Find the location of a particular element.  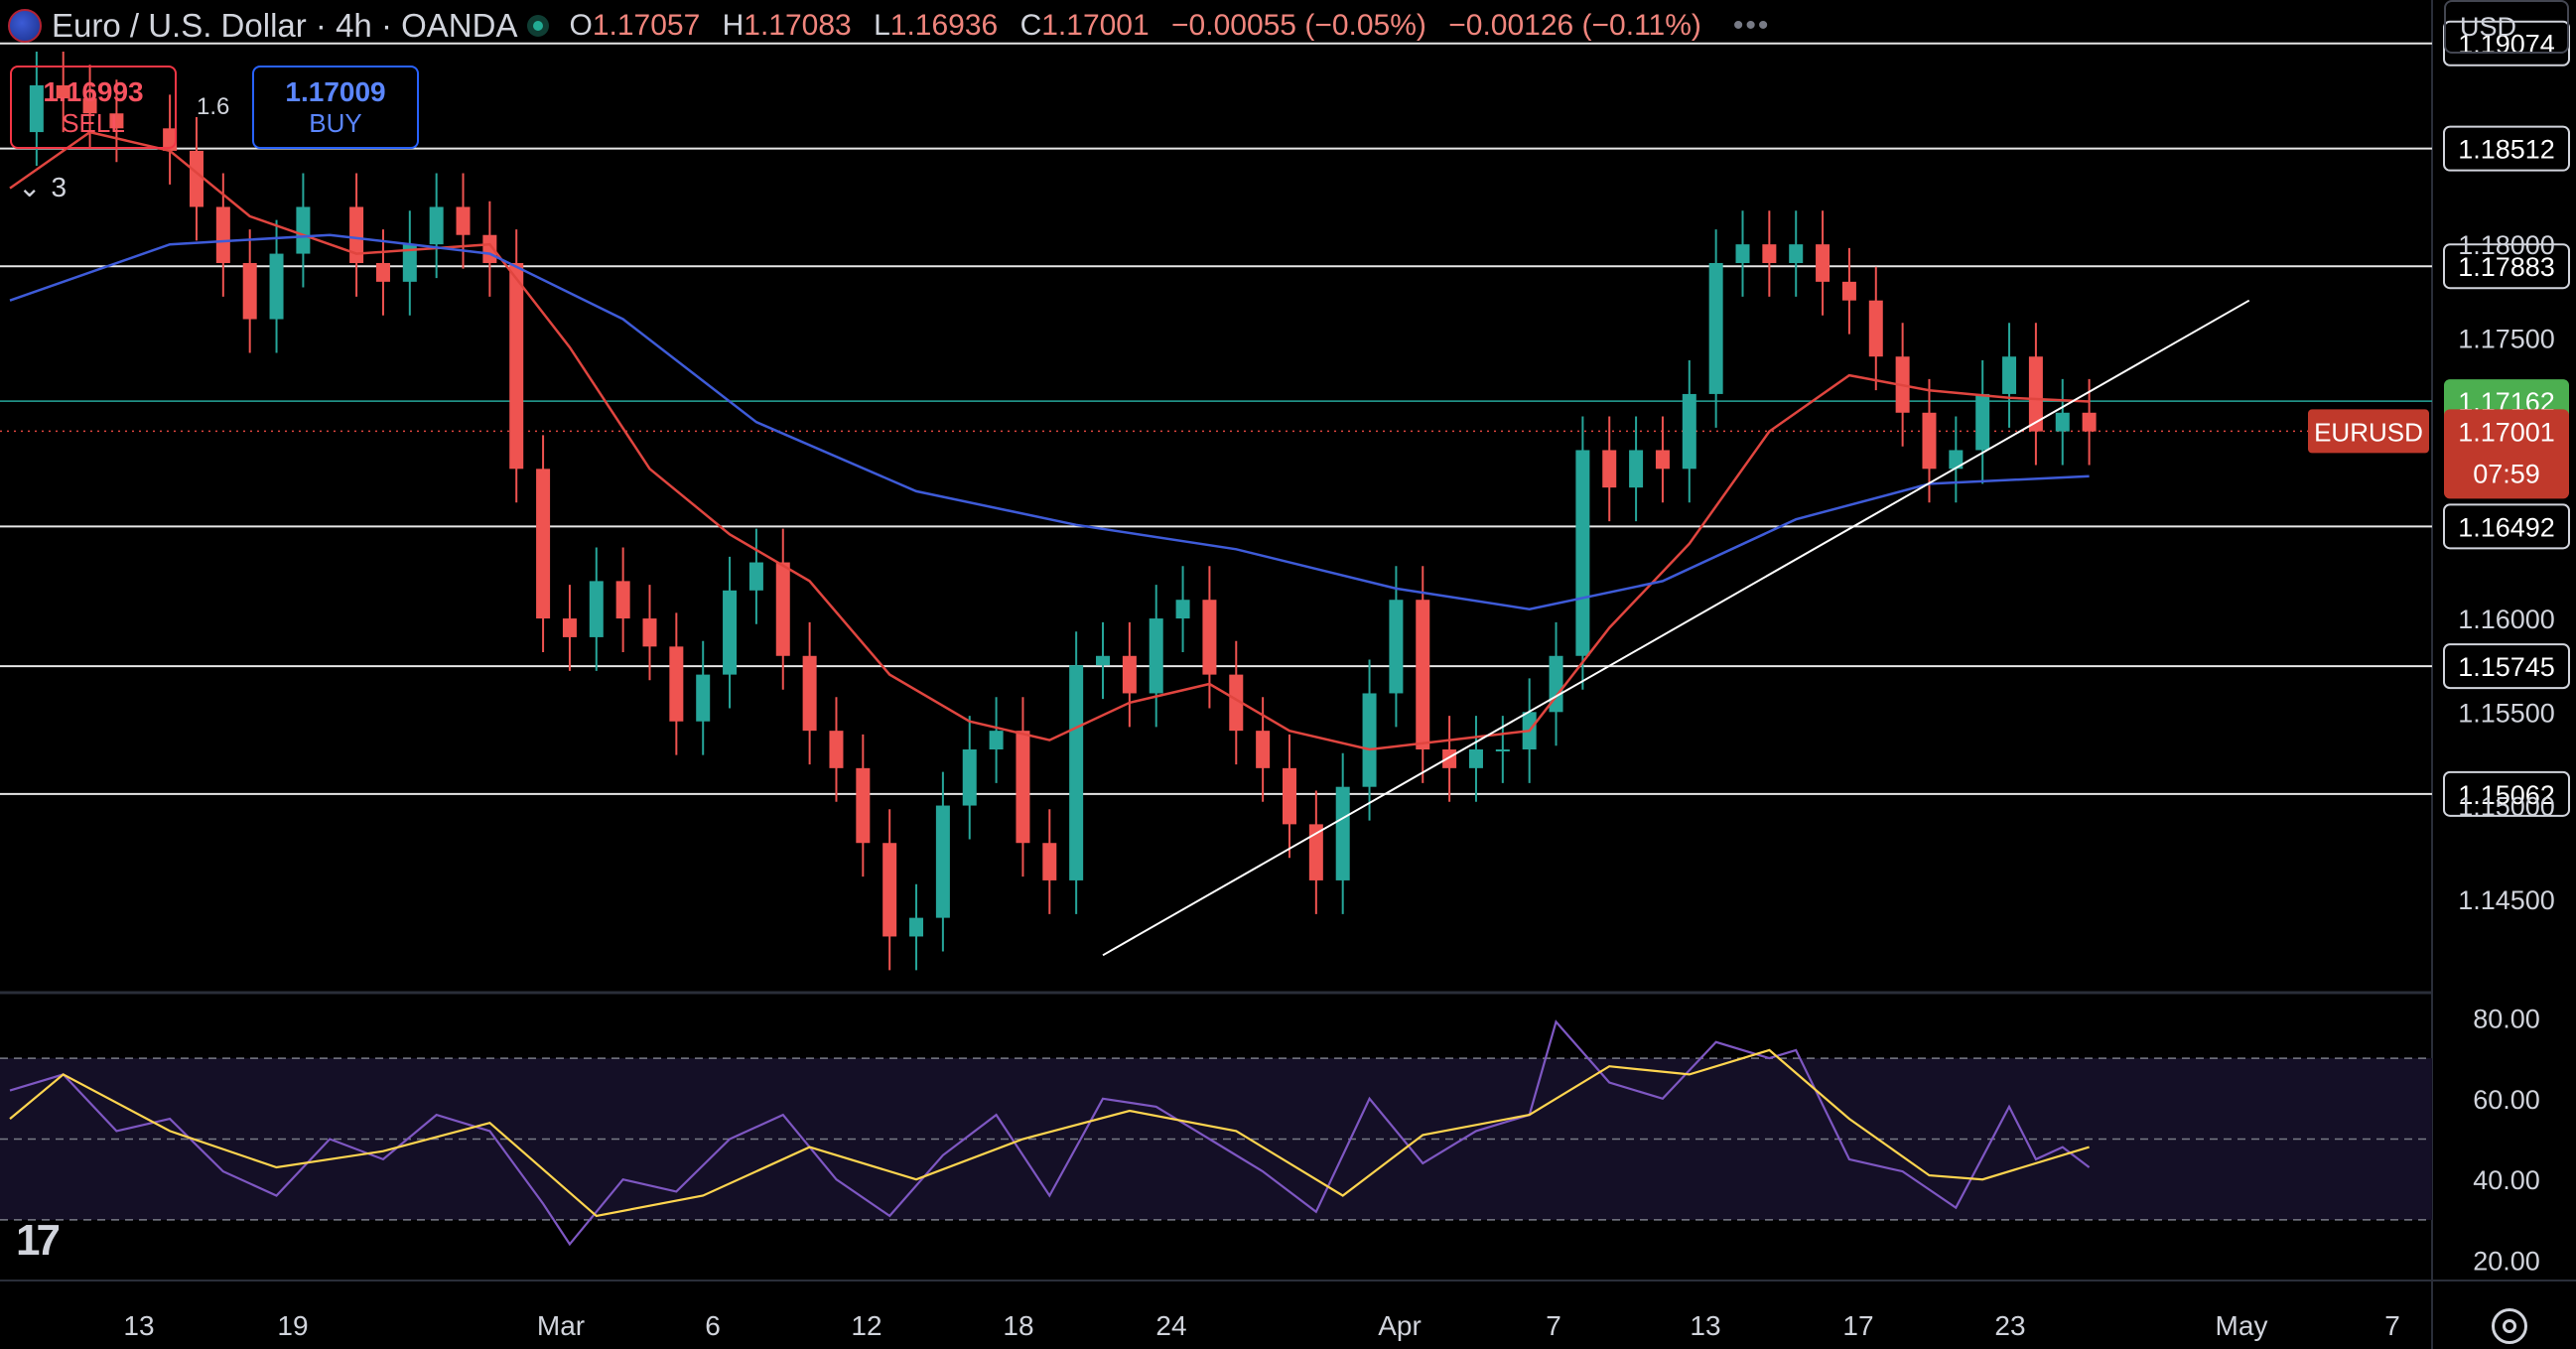

level-label: 1.16492 is located at coordinates (2506, 527).